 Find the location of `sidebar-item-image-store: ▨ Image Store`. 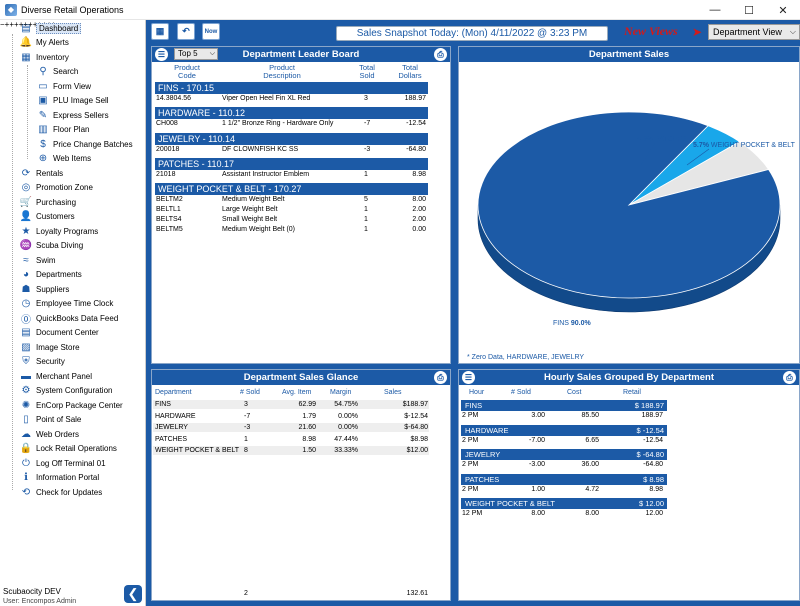

sidebar-item-image-store: ▨ Image Store is located at coordinates (49, 347).